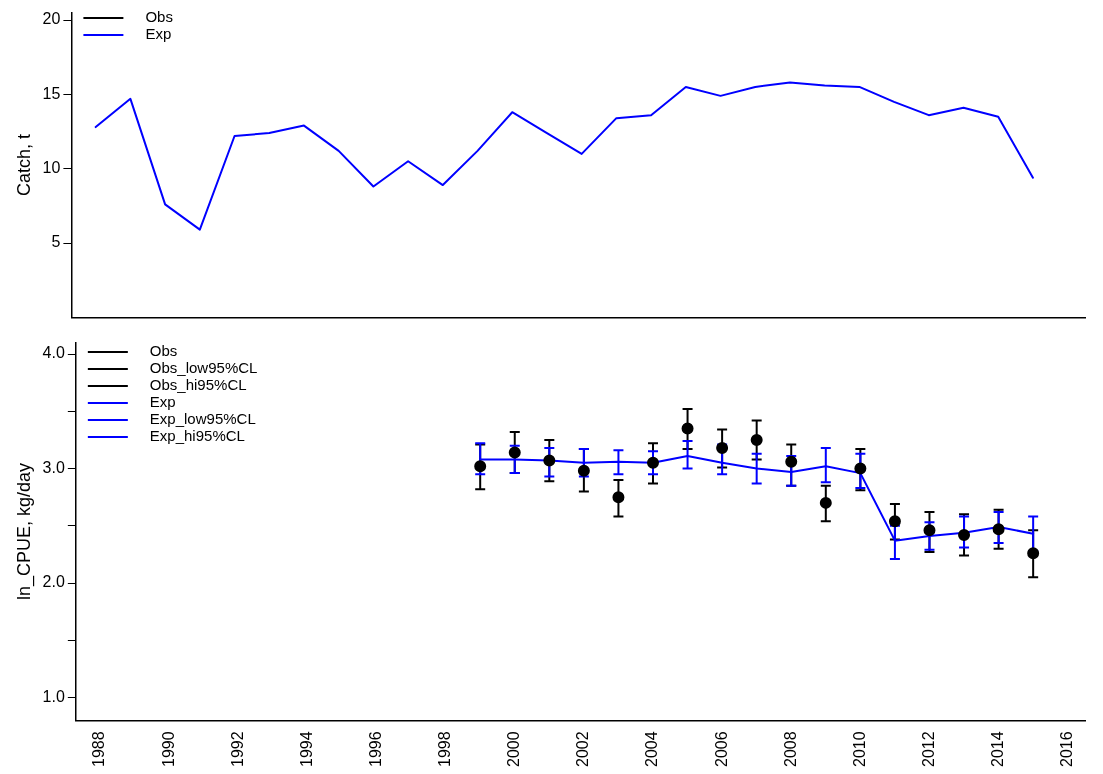 The width and height of the screenshot is (1103, 774). What do you see at coordinates (203, 368) in the screenshot?
I see `legend-label: Obs_low95%CL` at bounding box center [203, 368].